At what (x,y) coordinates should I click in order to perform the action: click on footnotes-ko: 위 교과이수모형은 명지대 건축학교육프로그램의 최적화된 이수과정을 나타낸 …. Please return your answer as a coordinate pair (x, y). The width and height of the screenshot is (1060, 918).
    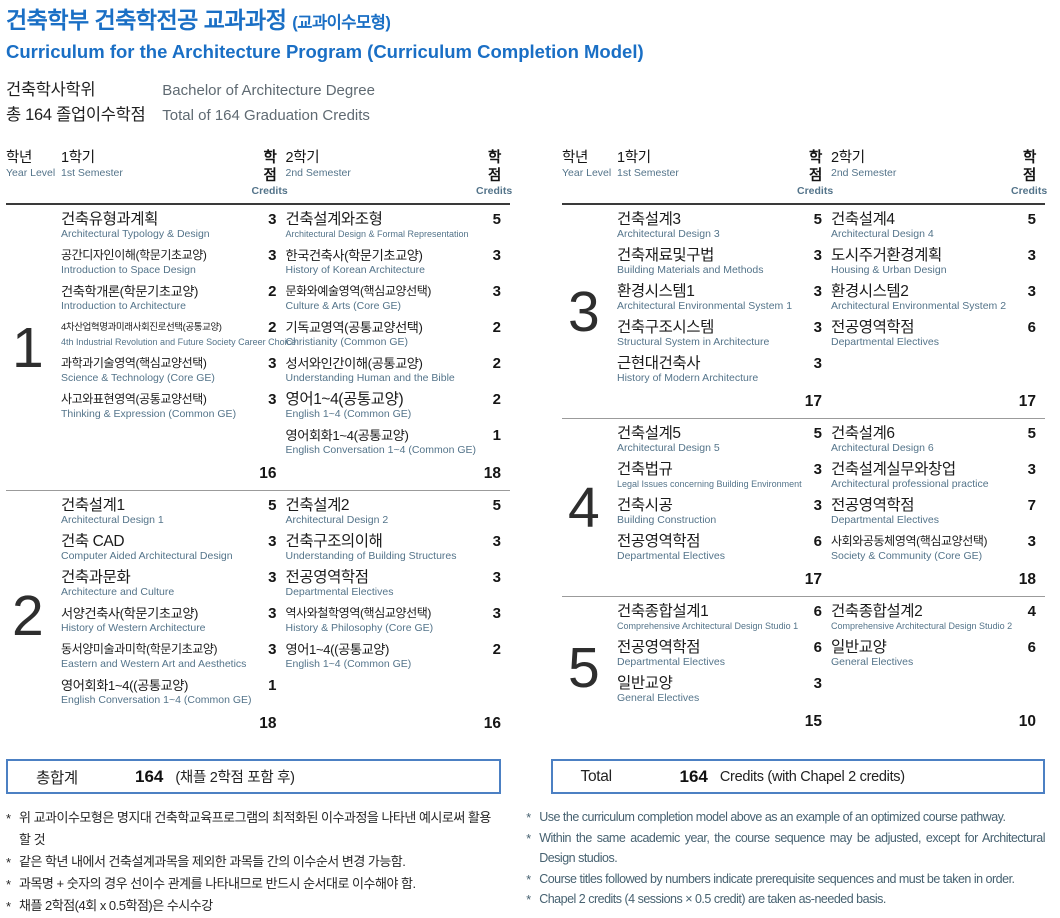
    Looking at the image, I should click on (254, 862).